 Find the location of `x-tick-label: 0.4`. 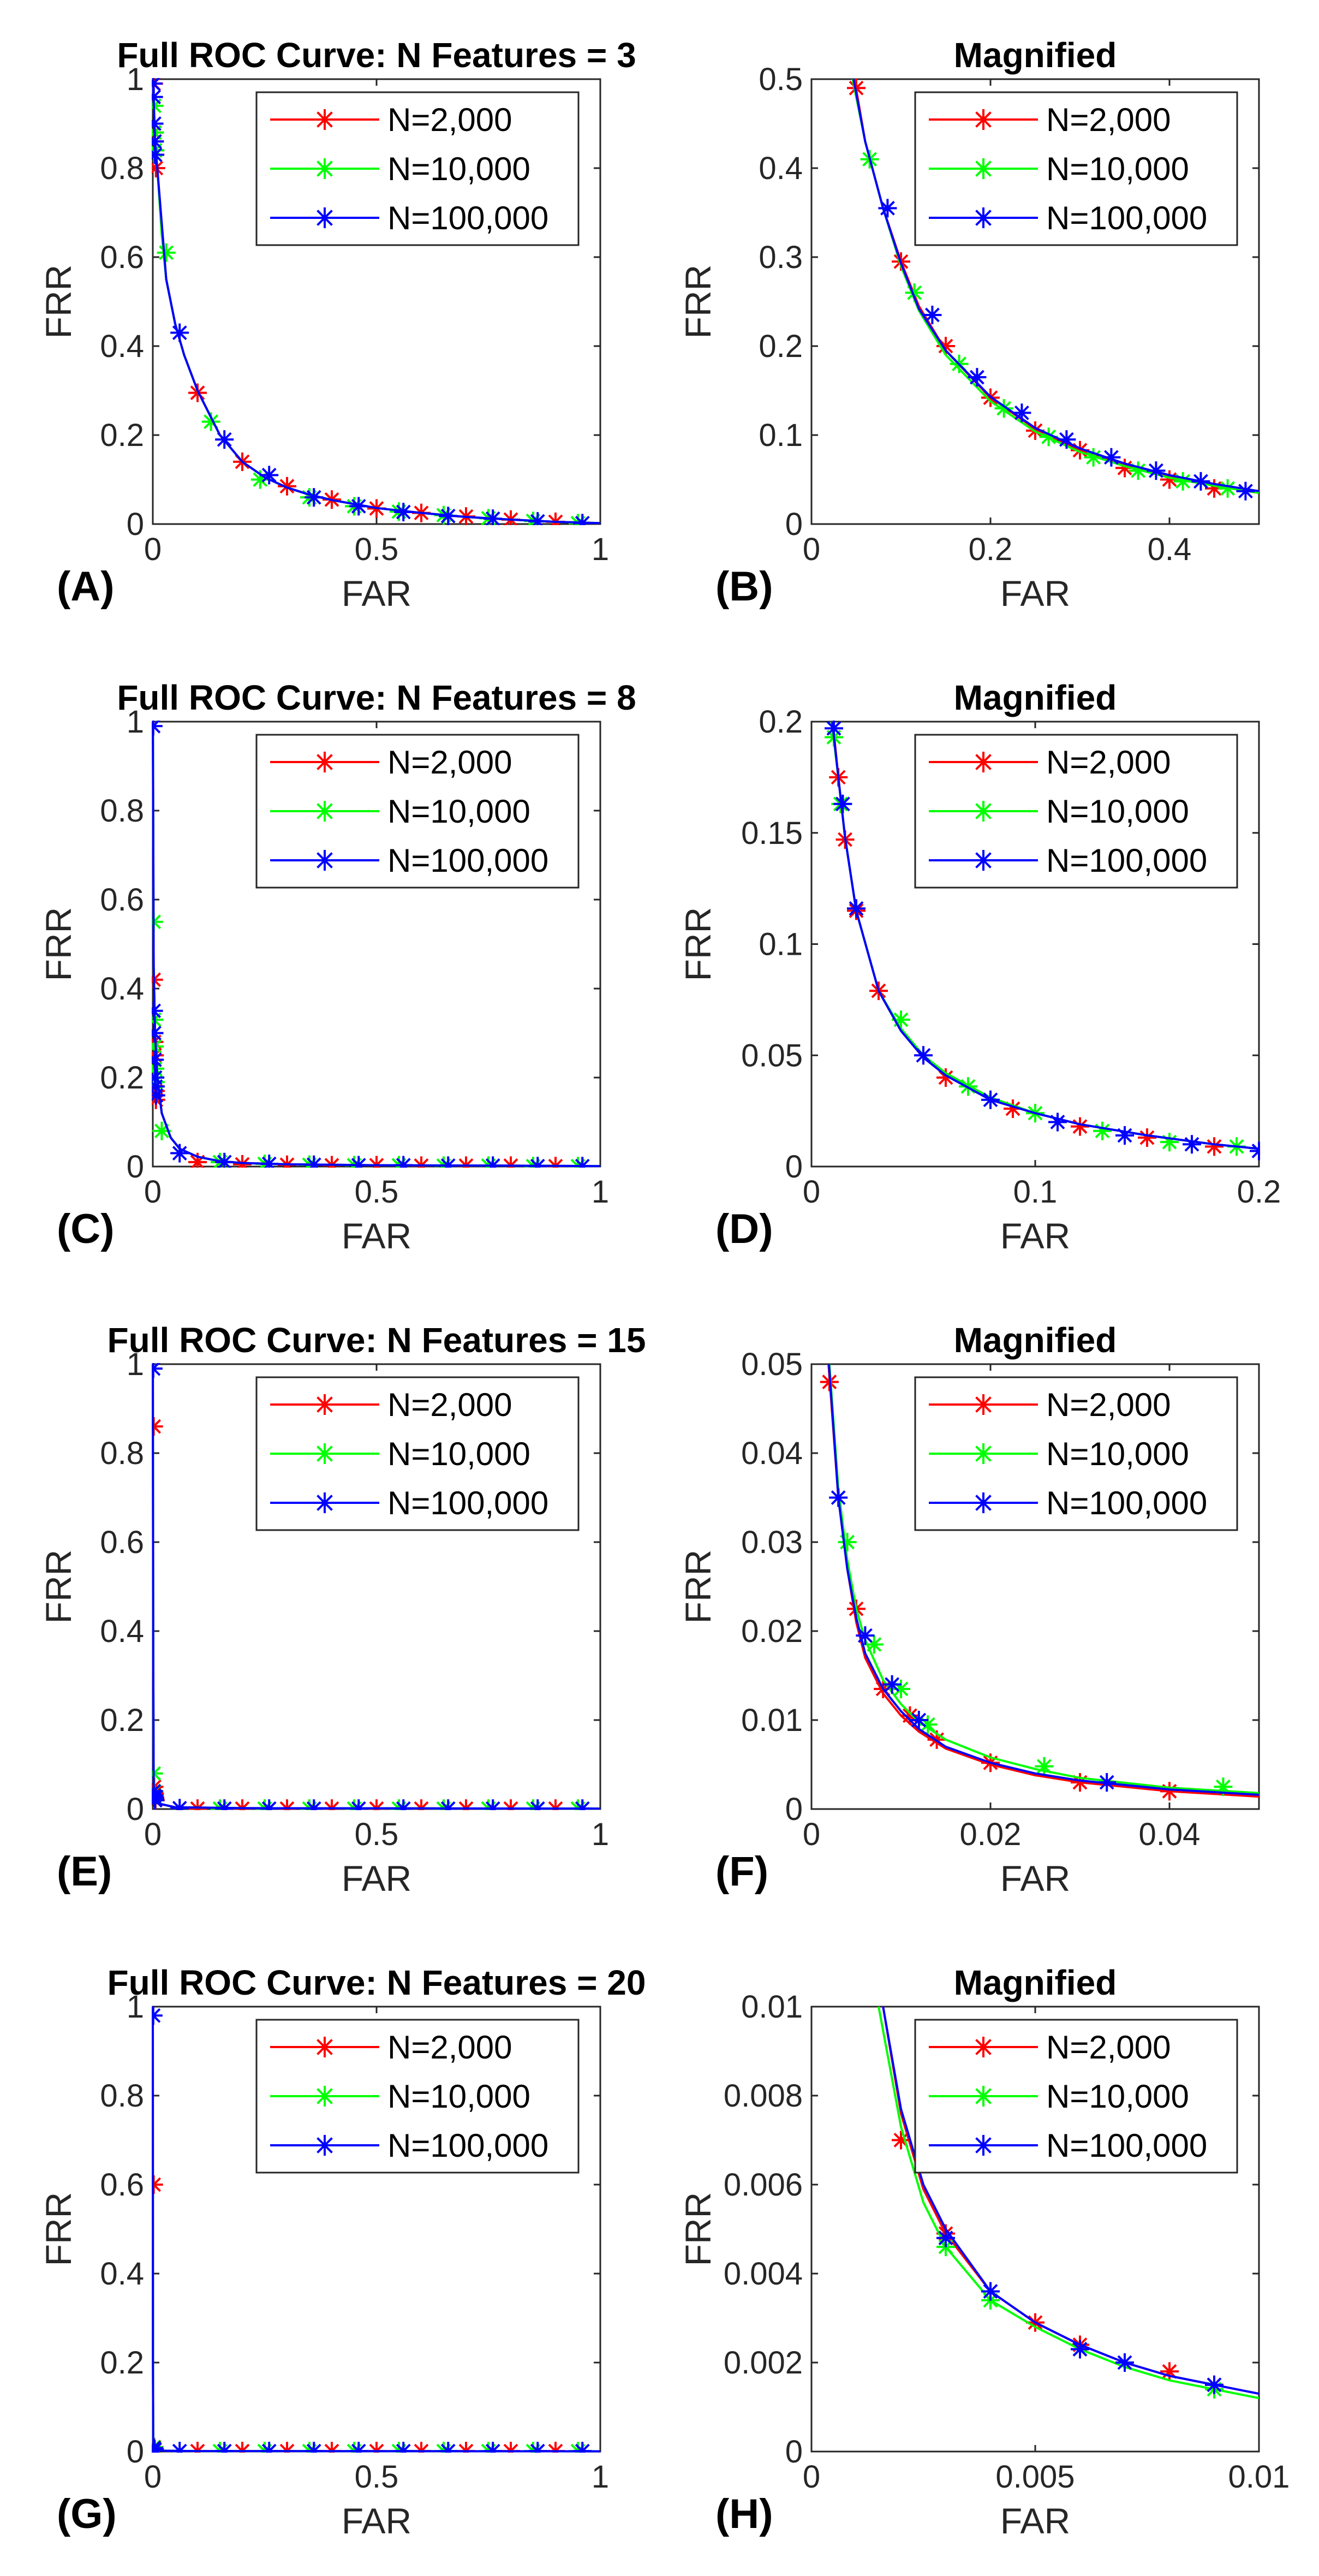

x-tick-label: 0.4 is located at coordinates (1170, 549).